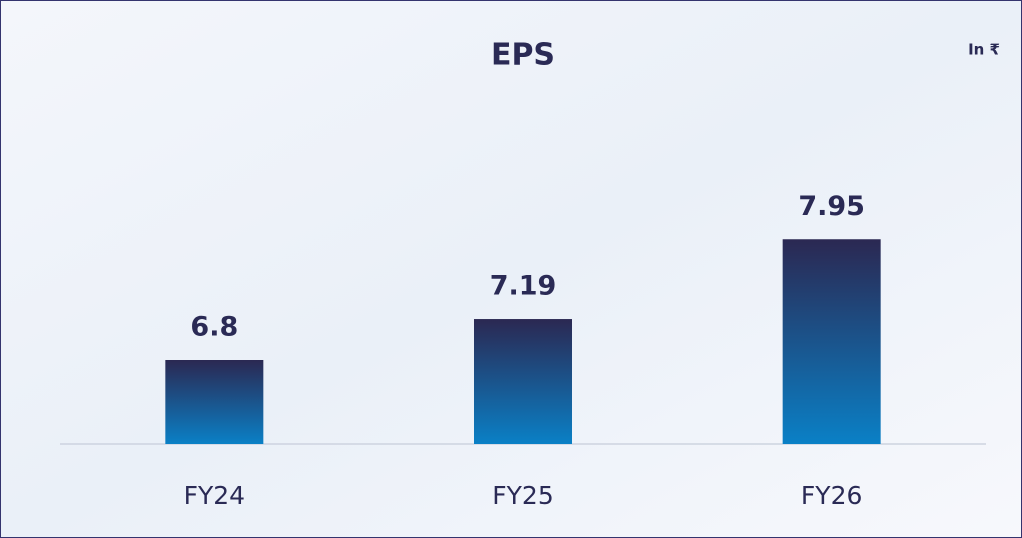  What do you see at coordinates (984, 50) in the screenshot?
I see `unit-label: In ₹` at bounding box center [984, 50].